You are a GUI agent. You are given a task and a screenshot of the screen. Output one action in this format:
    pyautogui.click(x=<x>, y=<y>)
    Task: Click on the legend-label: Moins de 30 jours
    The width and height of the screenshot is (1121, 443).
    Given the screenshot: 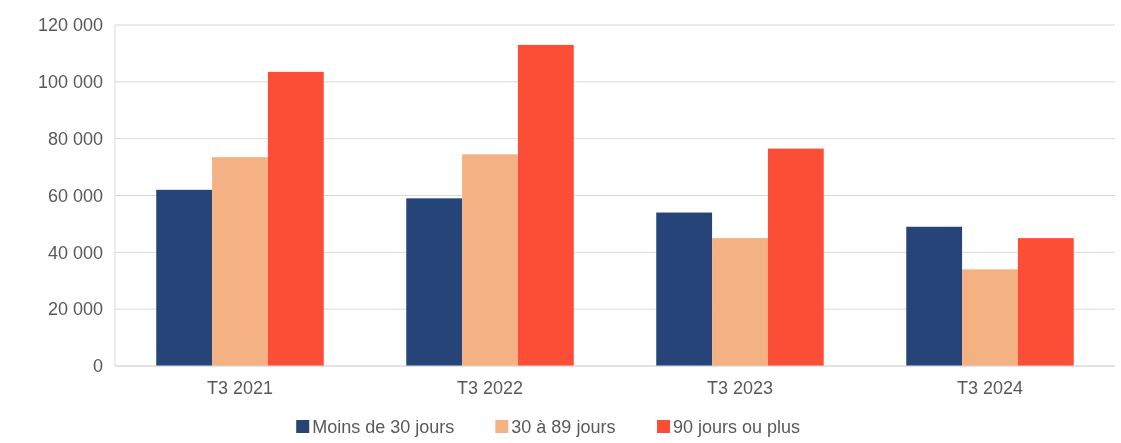 What is the action you would take?
    pyautogui.click(x=383, y=427)
    